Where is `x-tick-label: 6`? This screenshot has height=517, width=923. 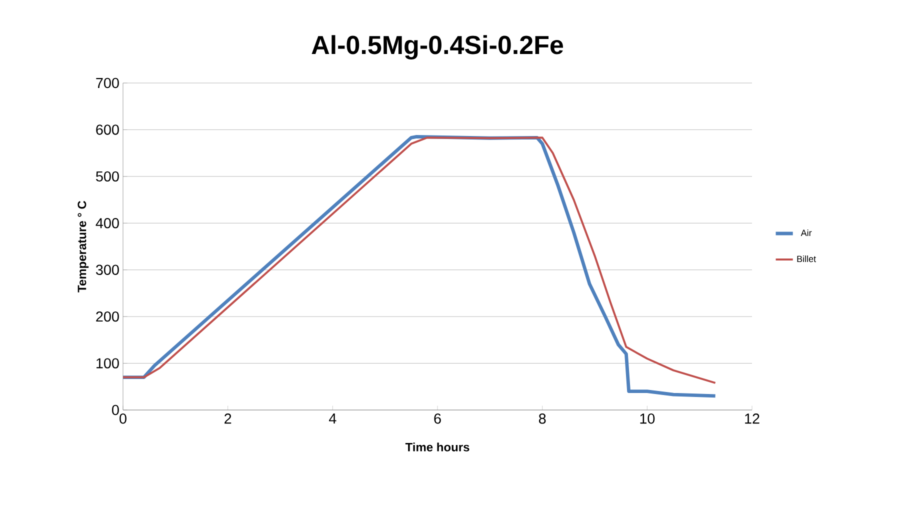 x-tick-label: 6 is located at coordinates (437, 419).